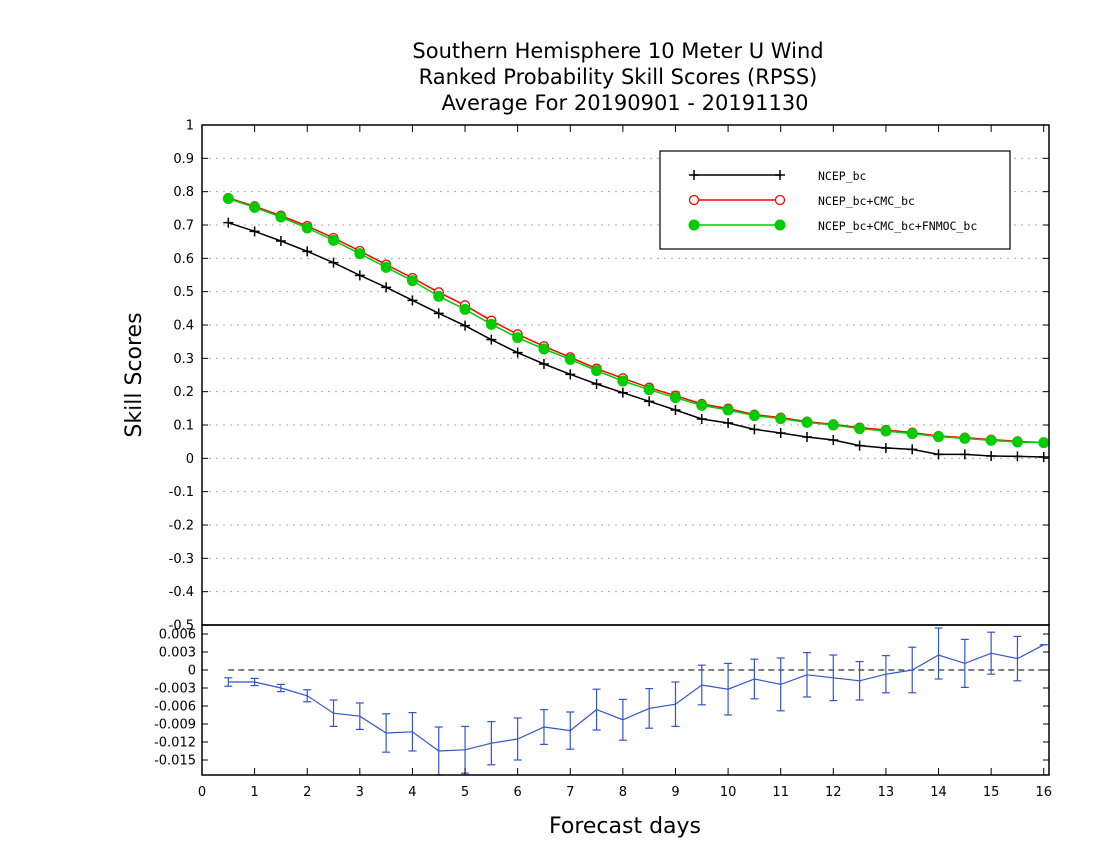  What do you see at coordinates (192, 671) in the screenshot?
I see `y-tick-label: 0` at bounding box center [192, 671].